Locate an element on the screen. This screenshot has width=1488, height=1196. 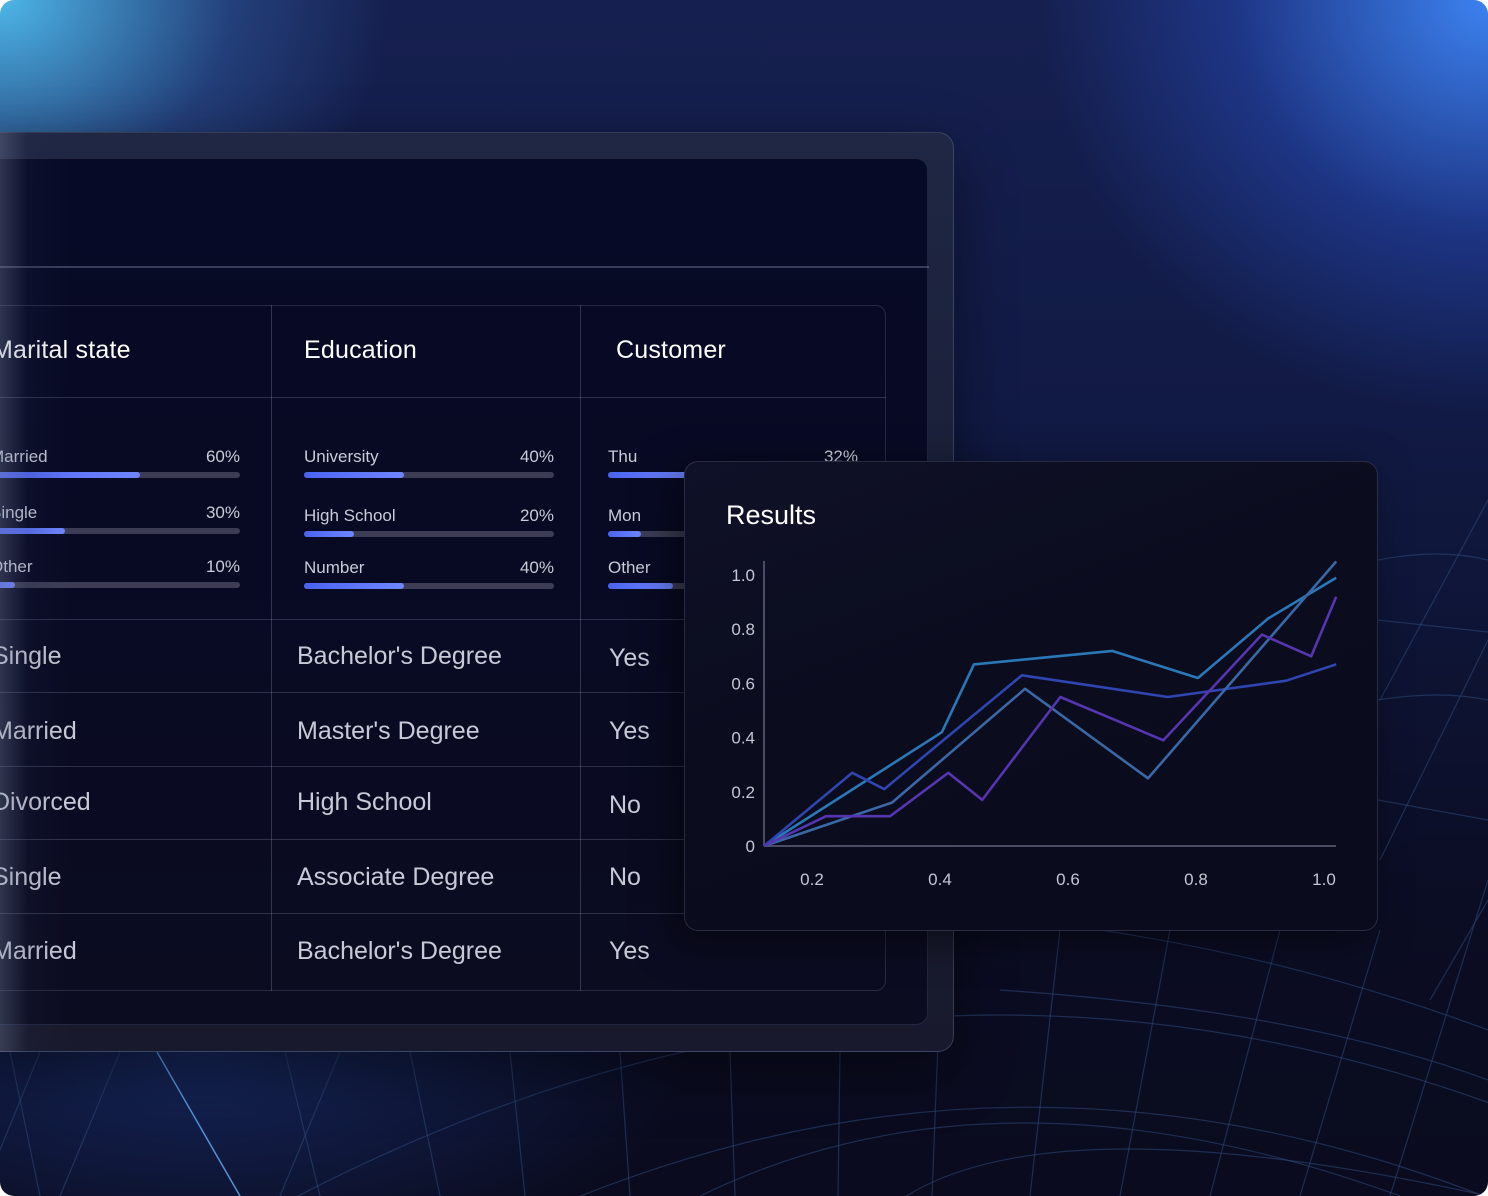
stat-label: Thu is located at coordinates (623, 456).